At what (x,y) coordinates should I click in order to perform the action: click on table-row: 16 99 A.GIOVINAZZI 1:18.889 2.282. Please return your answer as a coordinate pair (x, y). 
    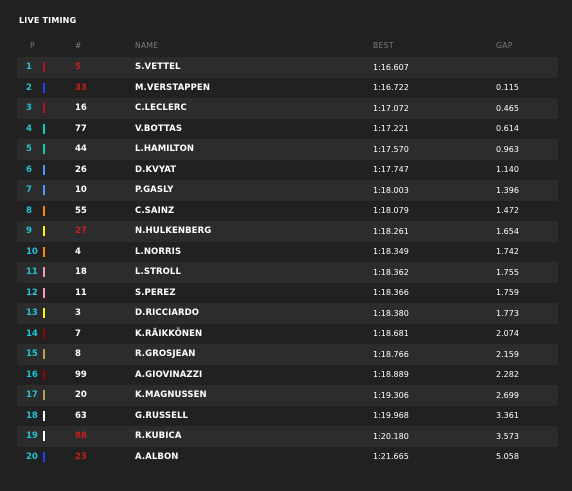
    Looking at the image, I should click on (287, 375).